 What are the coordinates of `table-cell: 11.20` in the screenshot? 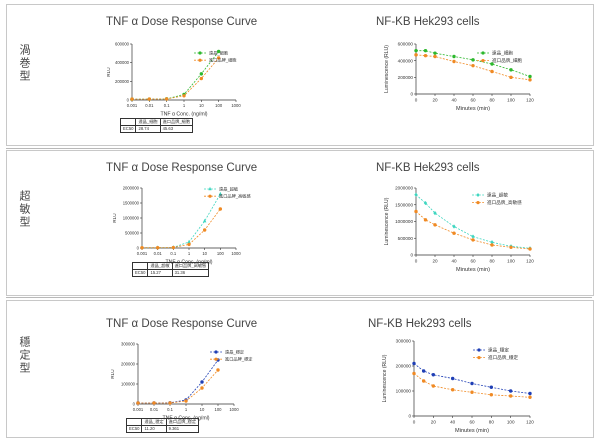 It's located at (154, 429).